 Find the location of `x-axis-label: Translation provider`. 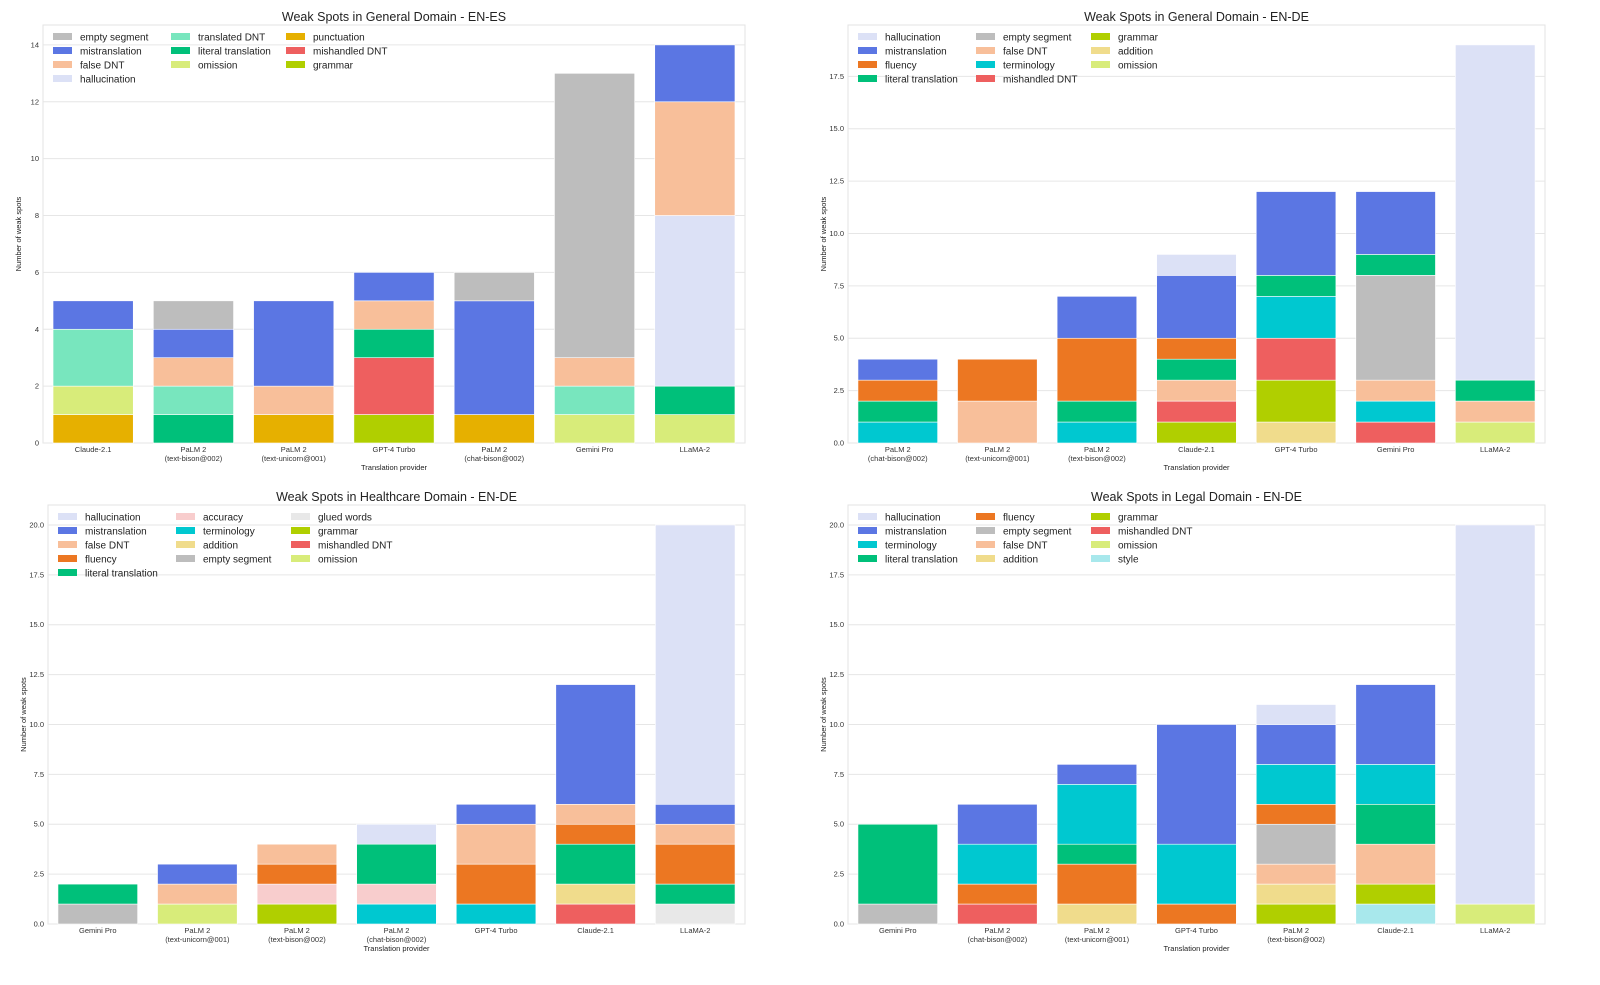

x-axis-label: Translation provider is located at coordinates (394, 467).